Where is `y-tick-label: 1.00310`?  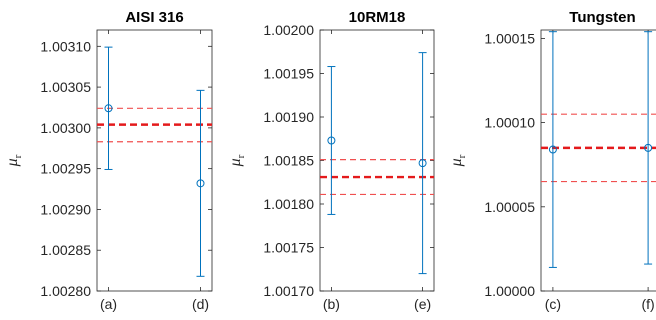 y-tick-label: 1.00310 is located at coordinates (65, 46).